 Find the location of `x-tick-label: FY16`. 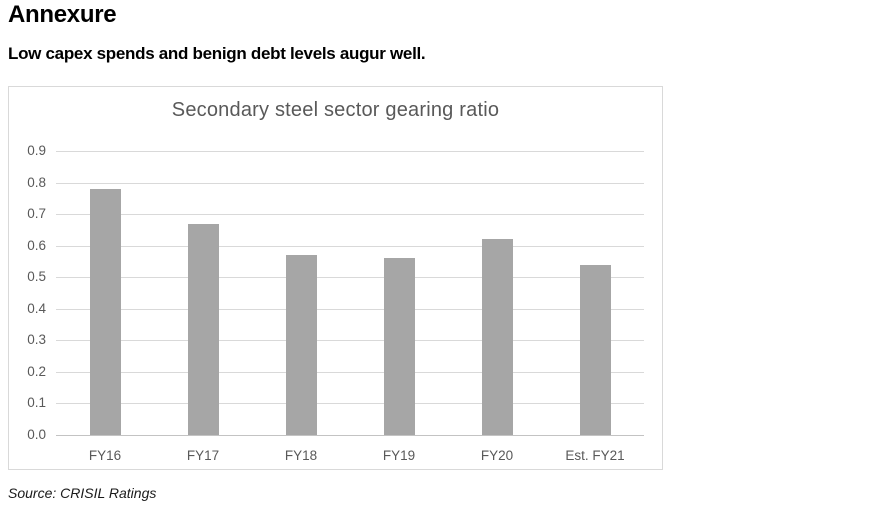

x-tick-label: FY16 is located at coordinates (105, 455).